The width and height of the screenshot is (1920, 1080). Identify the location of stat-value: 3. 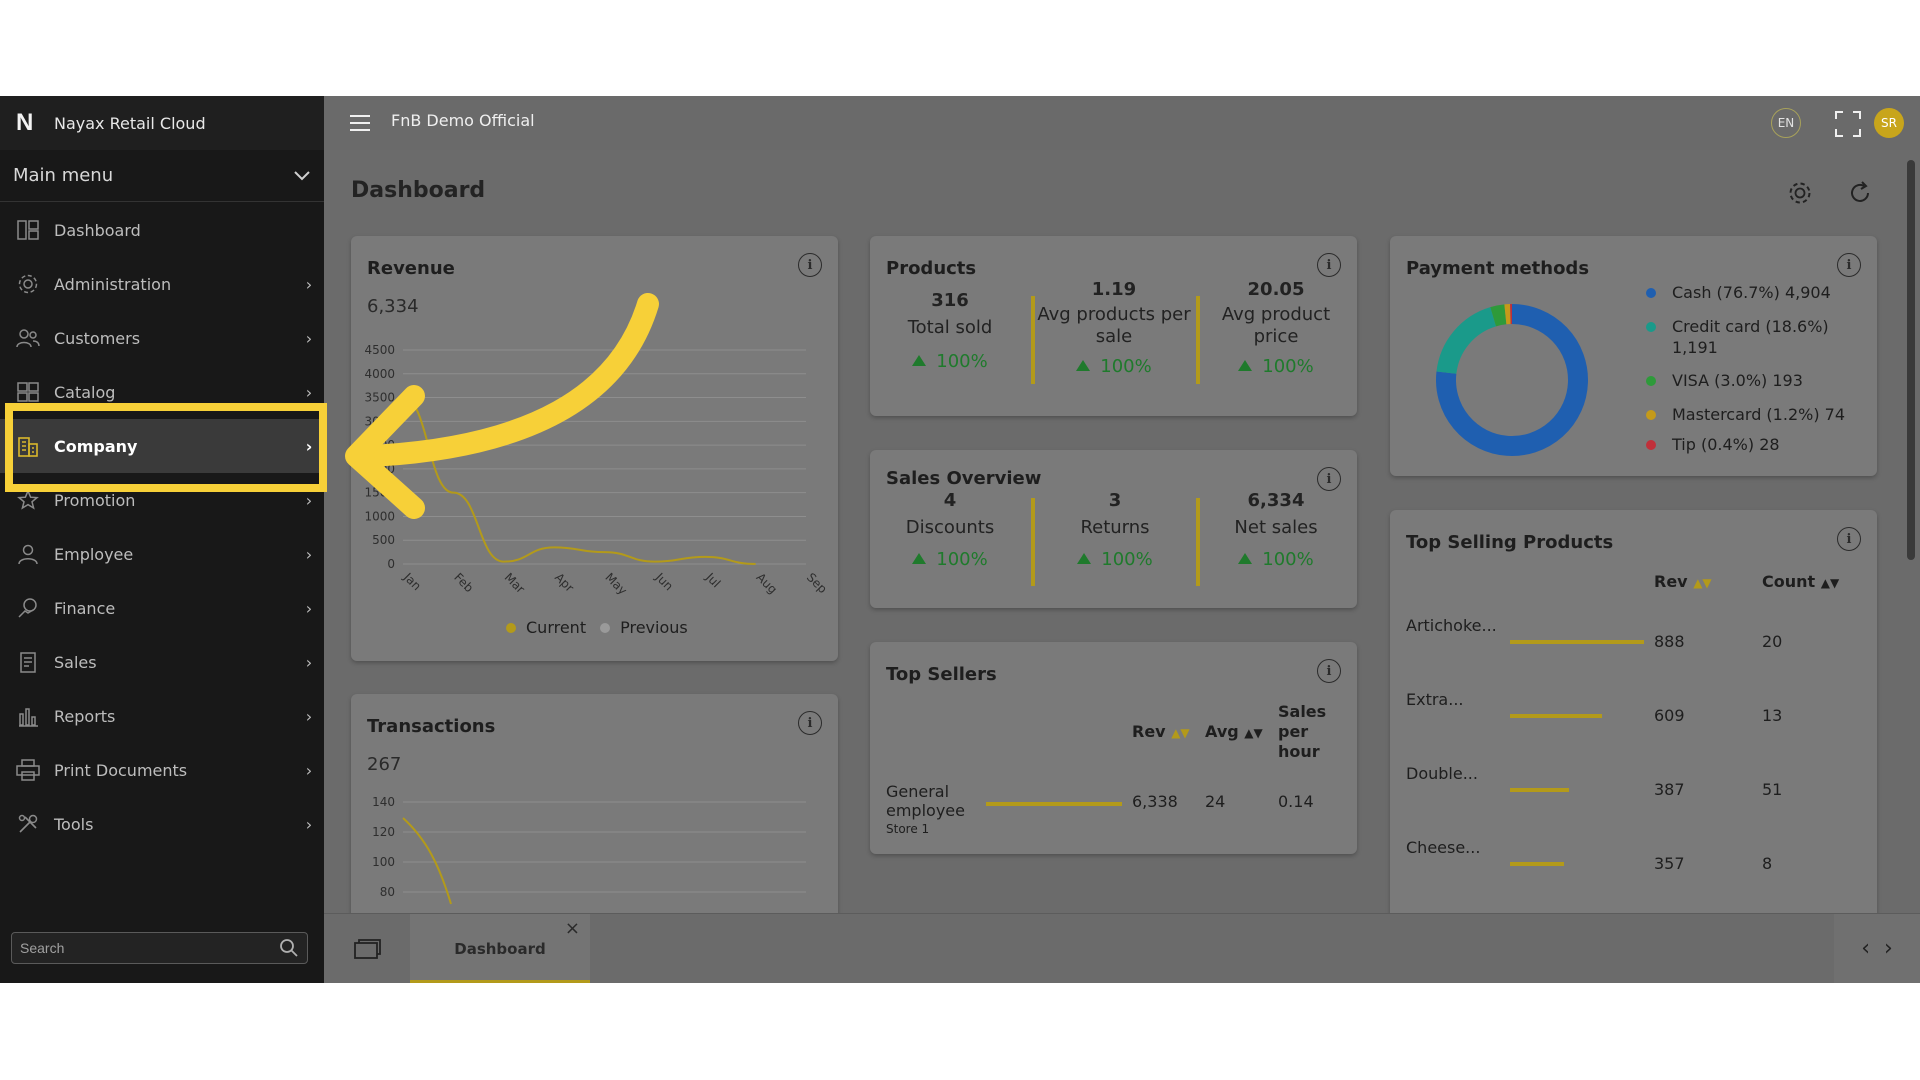
(1115, 500).